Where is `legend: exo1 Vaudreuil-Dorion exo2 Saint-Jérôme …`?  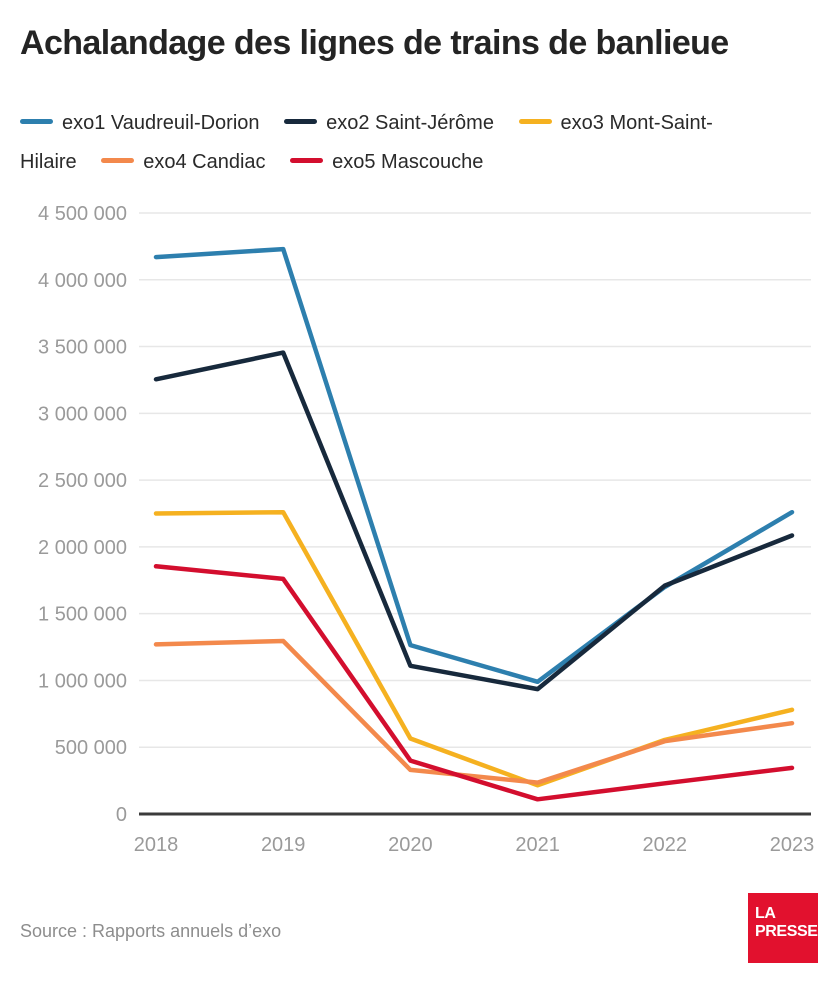
legend: exo1 Vaudreuil-Dorion exo2 Saint-Jérôme … is located at coordinates (383, 143).